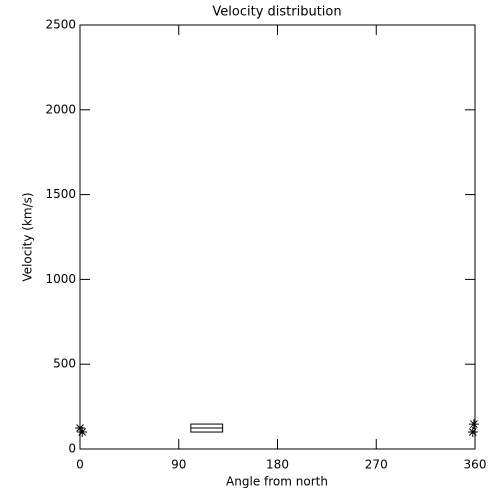 Image resolution: width=500 pixels, height=500 pixels. Describe the element at coordinates (64, 364) in the screenshot. I see `y-tick-label: 500` at that location.